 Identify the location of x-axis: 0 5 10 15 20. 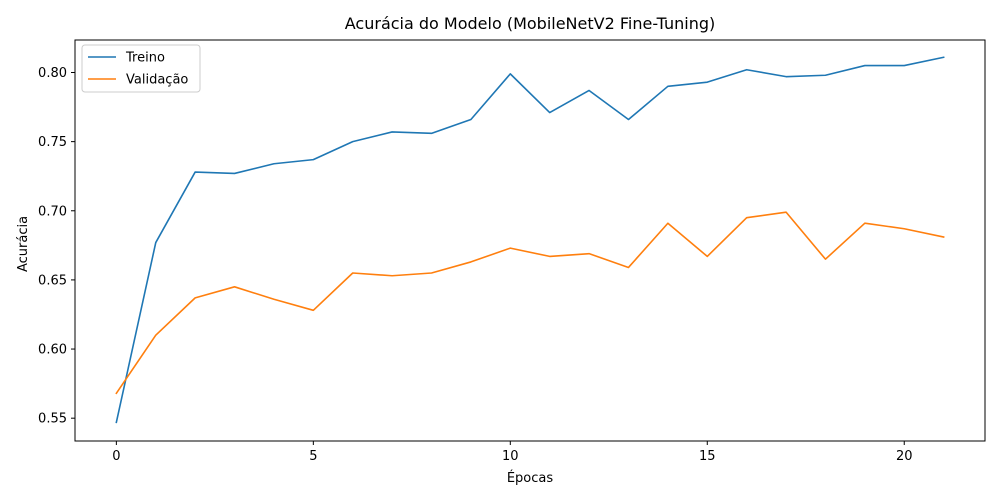
(512, 452).